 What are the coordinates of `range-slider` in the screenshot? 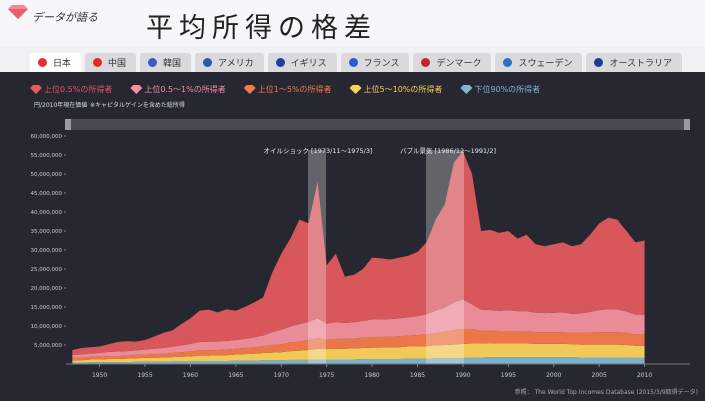 It's located at (377, 124).